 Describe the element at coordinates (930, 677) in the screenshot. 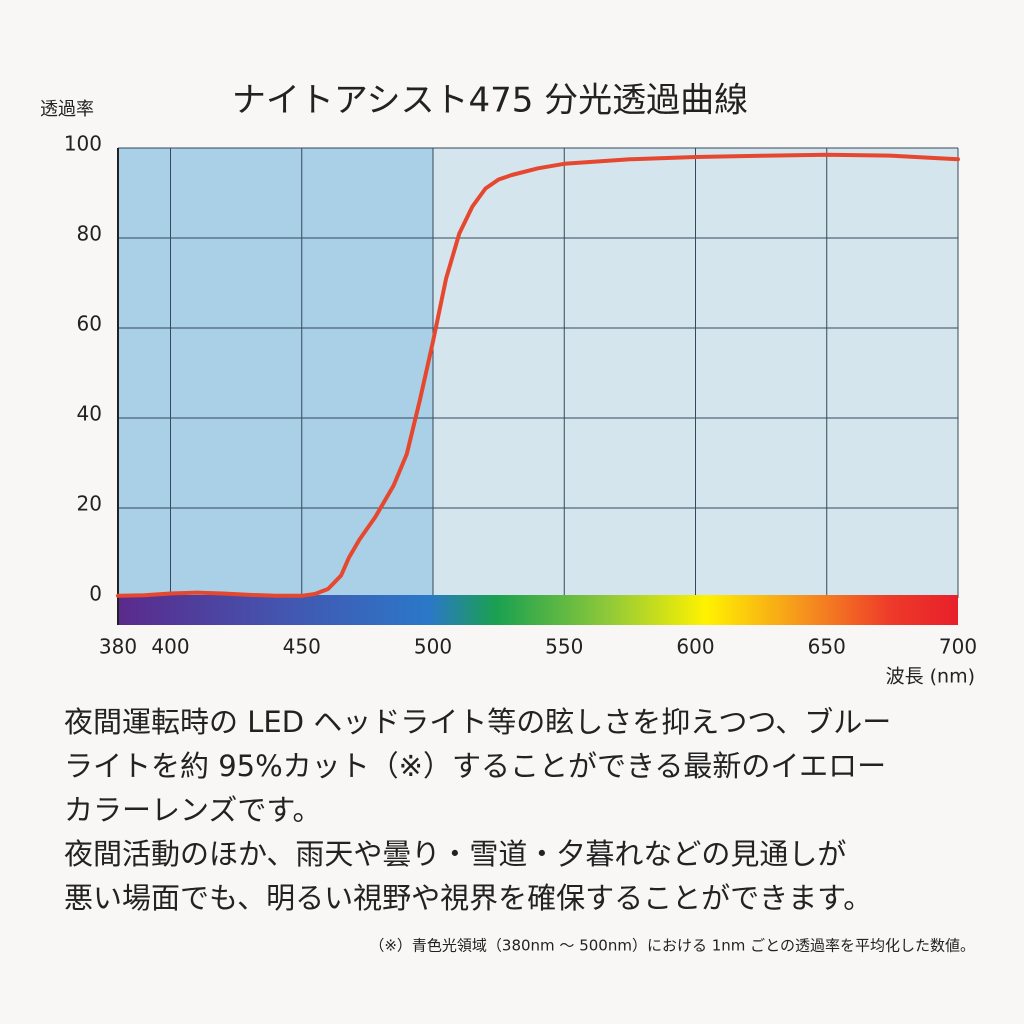

I see `x-axis-label: 波長 (nm)` at that location.